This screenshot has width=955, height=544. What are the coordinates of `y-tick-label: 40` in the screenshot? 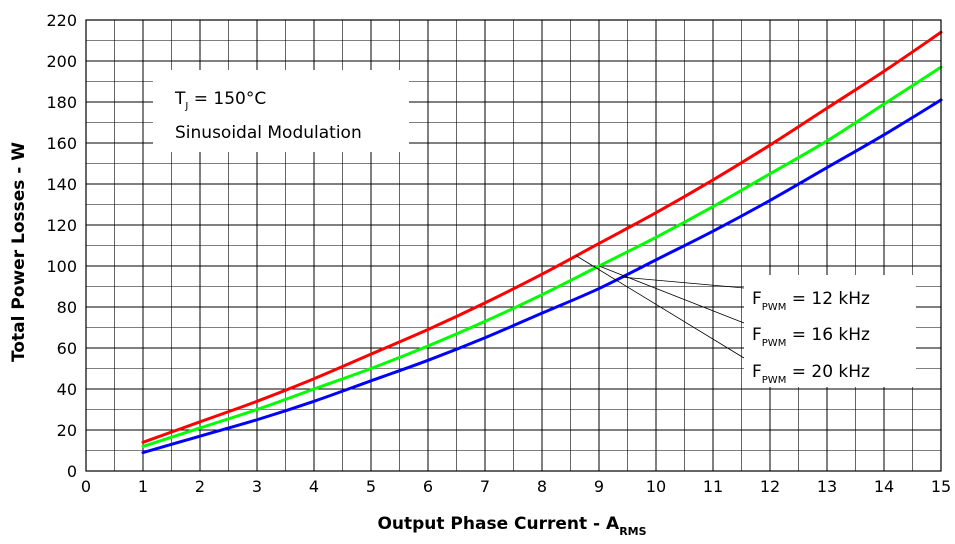 It's located at (67, 389).